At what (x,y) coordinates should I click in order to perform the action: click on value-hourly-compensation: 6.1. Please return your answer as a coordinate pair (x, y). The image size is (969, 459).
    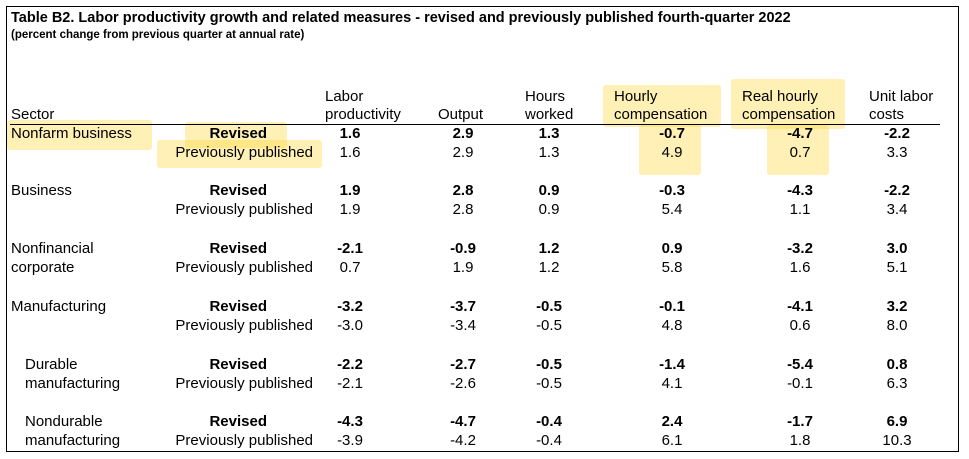
    Looking at the image, I should click on (672, 440).